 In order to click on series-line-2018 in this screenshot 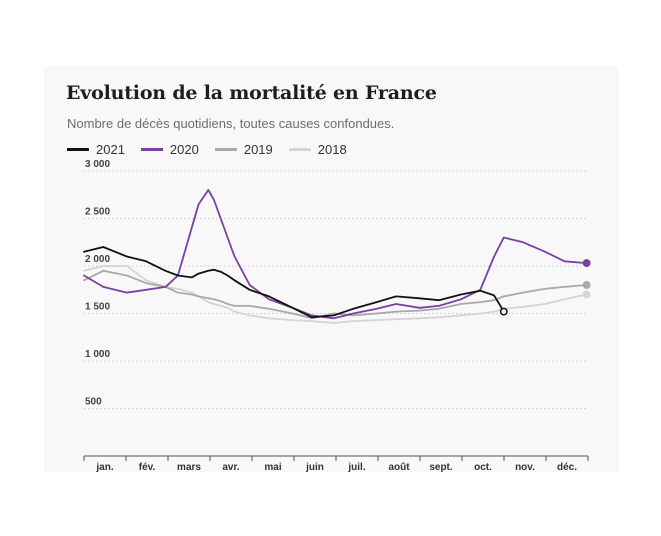, I will do `click(335, 294)`.